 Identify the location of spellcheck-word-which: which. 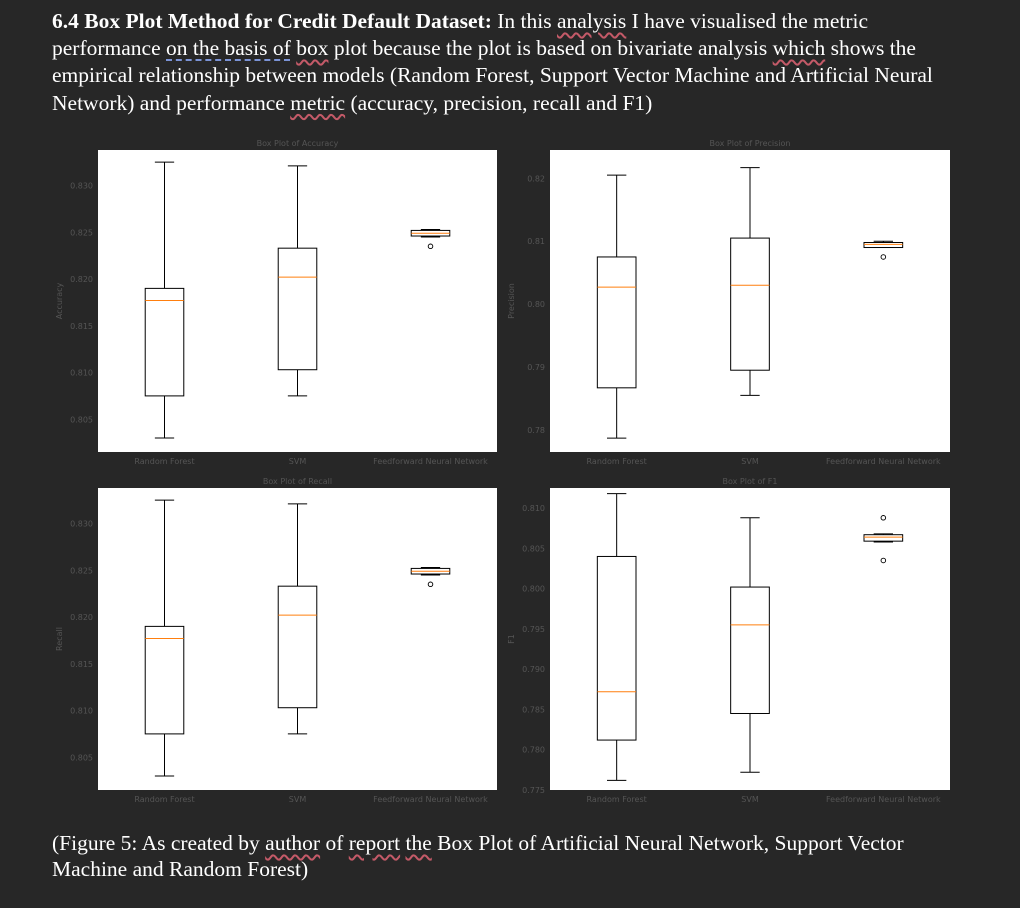
(799, 48).